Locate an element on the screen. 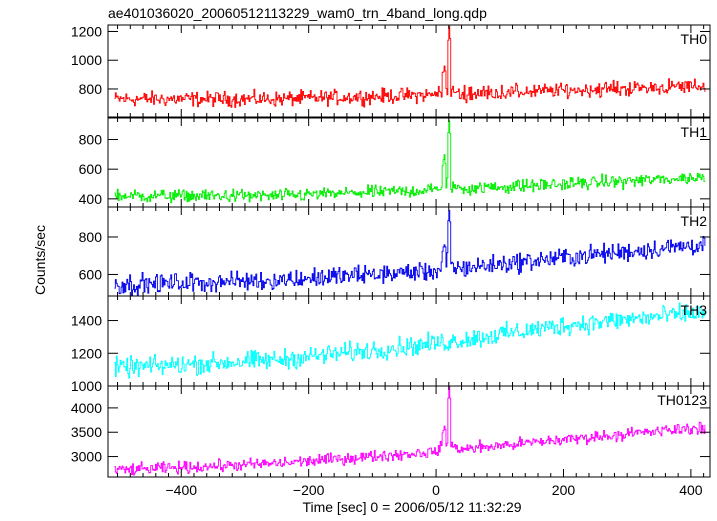 This screenshot has height=521, width=717. panel-label: TH0 is located at coordinates (694, 39).